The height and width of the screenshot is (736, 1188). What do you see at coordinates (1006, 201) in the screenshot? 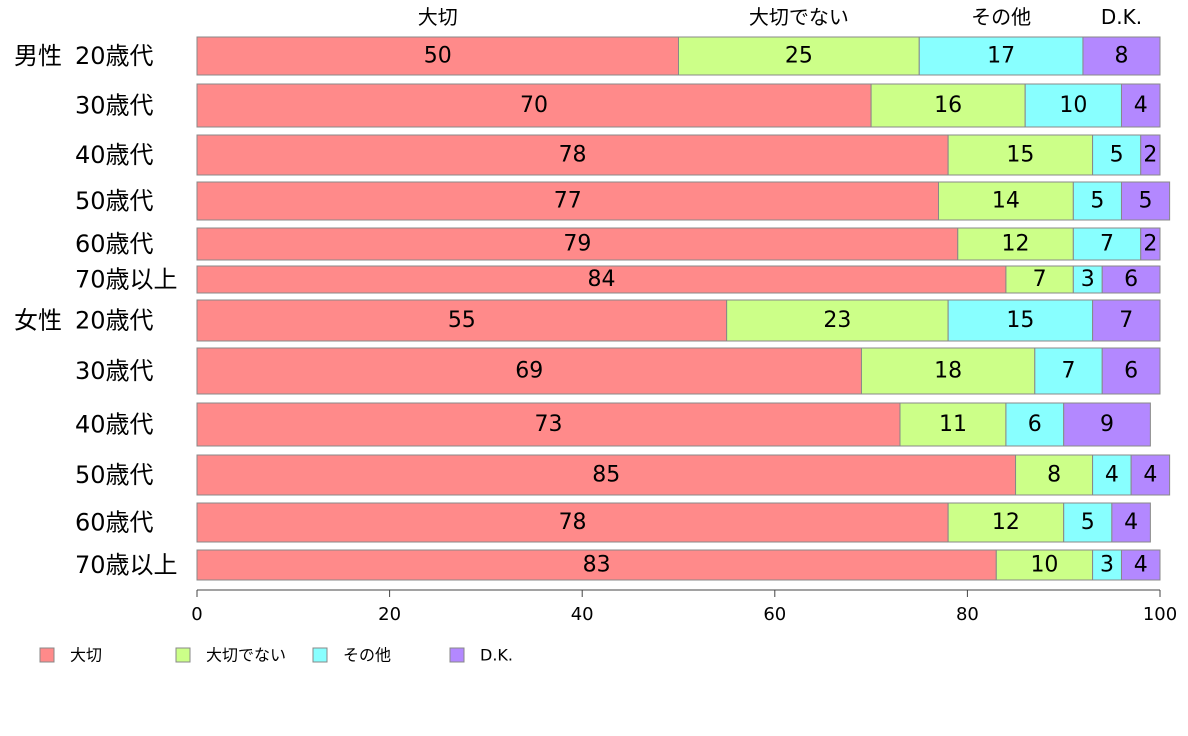
I see `data-label: 14` at bounding box center [1006, 201].